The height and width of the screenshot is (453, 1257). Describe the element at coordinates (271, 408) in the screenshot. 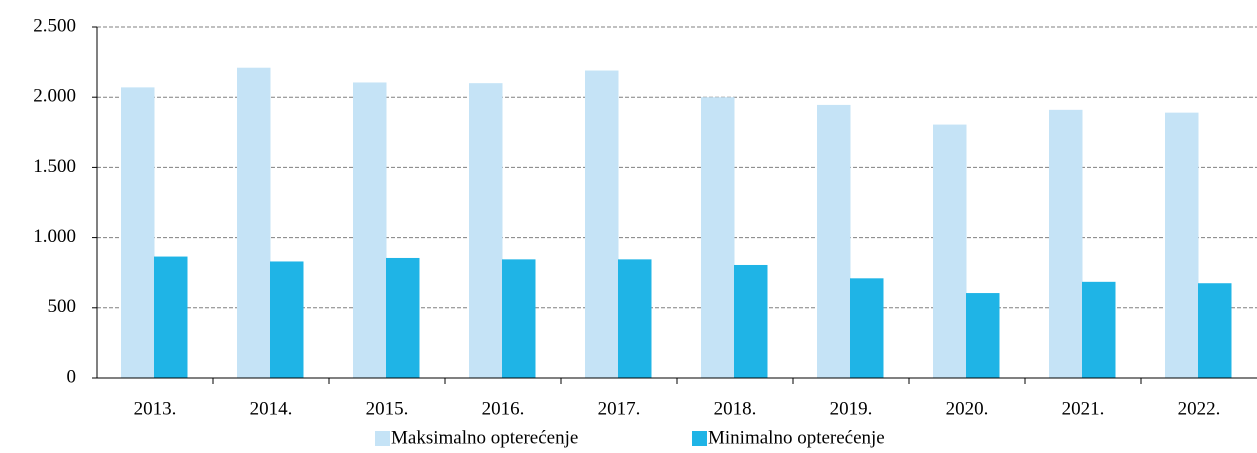

I see `x-tick-label: 2014.` at that location.